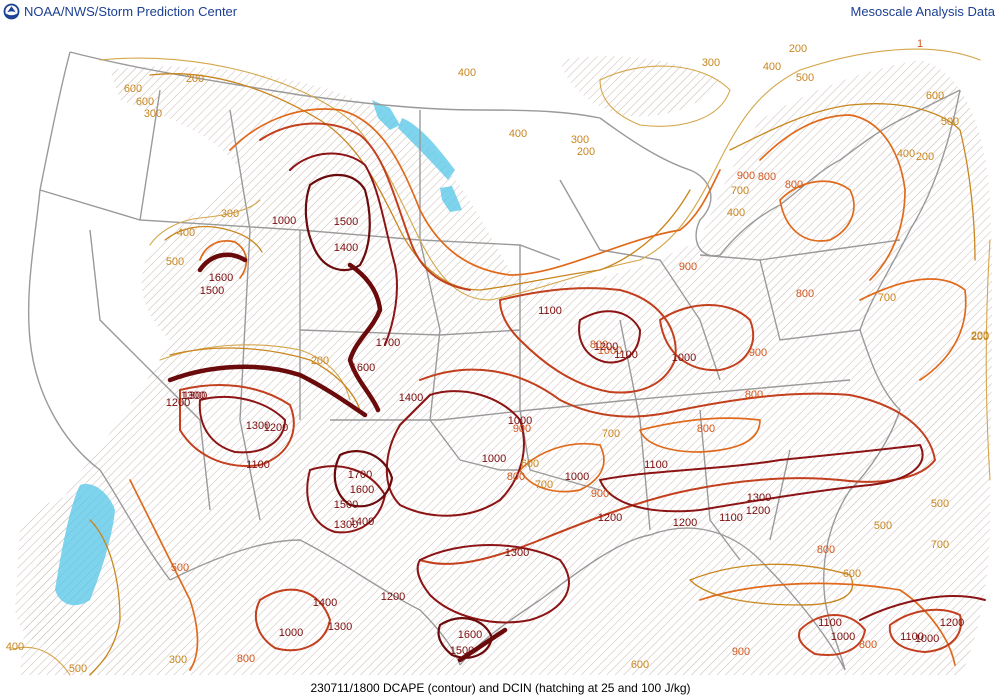 The height and width of the screenshot is (698, 1001). What do you see at coordinates (335, 85) in the screenshot?
I see `north-boundary` at bounding box center [335, 85].